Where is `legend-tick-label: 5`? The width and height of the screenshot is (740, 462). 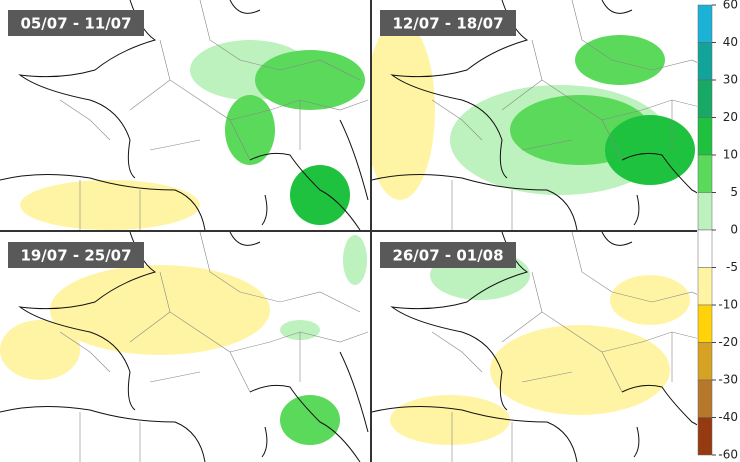 legend-tick-label: 5 is located at coordinates (734, 192).